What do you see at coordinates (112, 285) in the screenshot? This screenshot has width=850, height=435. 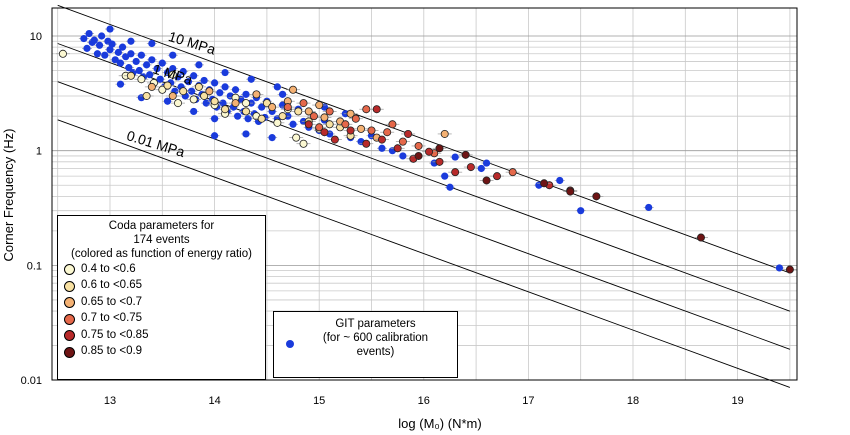 I see `coda-legend-label: 0.6 to <0.65` at bounding box center [112, 285].